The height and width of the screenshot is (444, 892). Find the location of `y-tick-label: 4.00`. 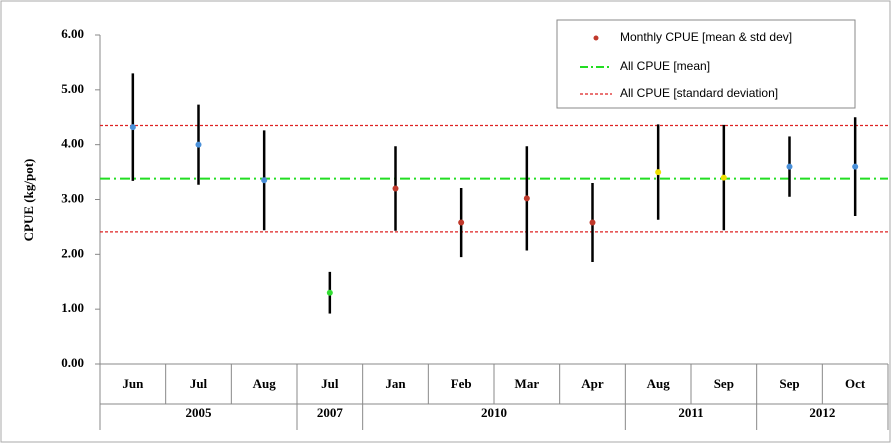

y-tick-label: 4.00 is located at coordinates (72, 143).